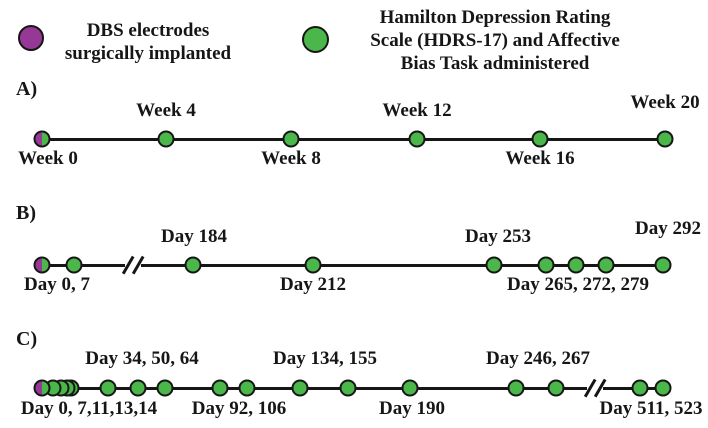 This screenshot has width=708, height=428. I want to click on timepoint-label-c-4: Day 92, 106, so click(239, 408).